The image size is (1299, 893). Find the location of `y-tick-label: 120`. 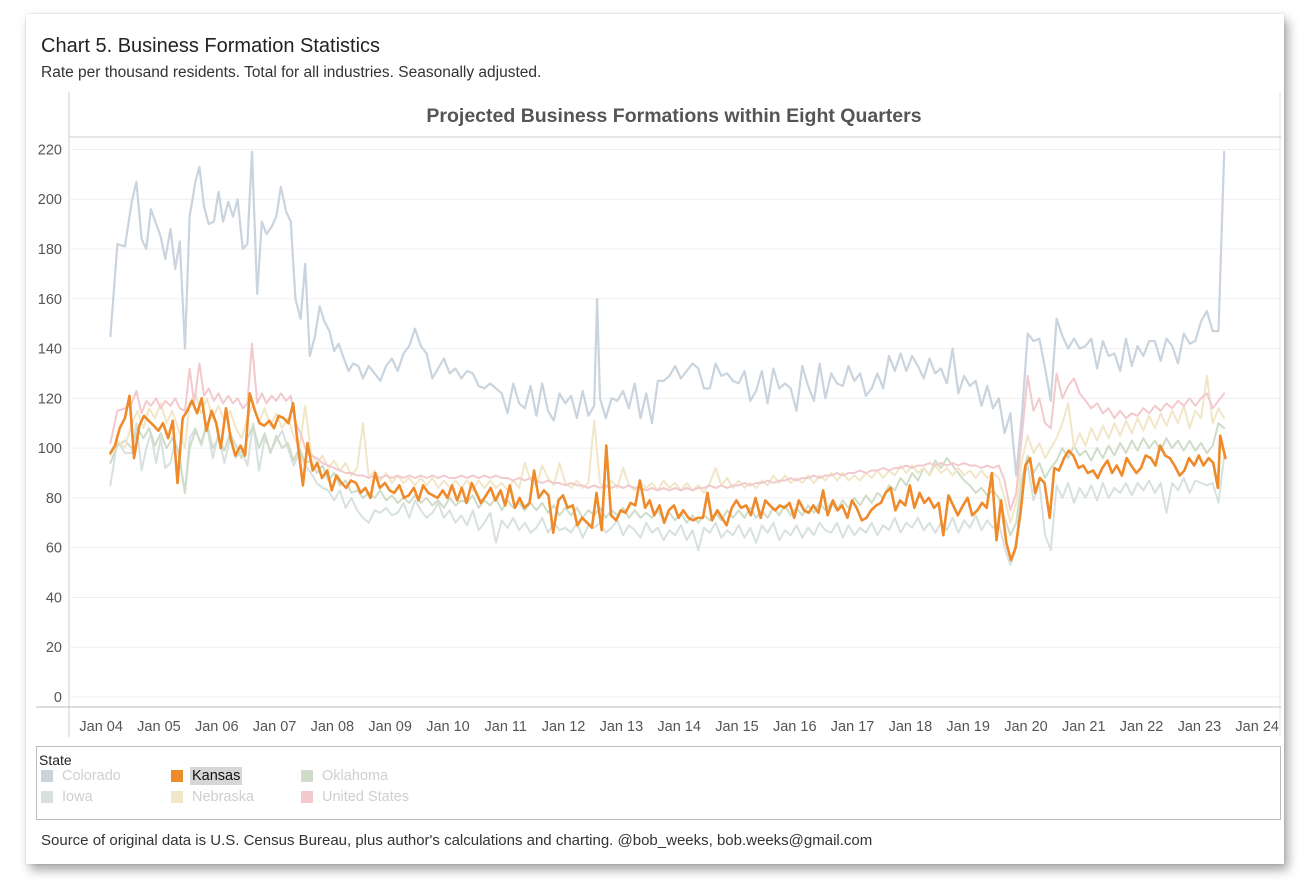

y-tick-label: 120 is located at coordinates (50, 399).